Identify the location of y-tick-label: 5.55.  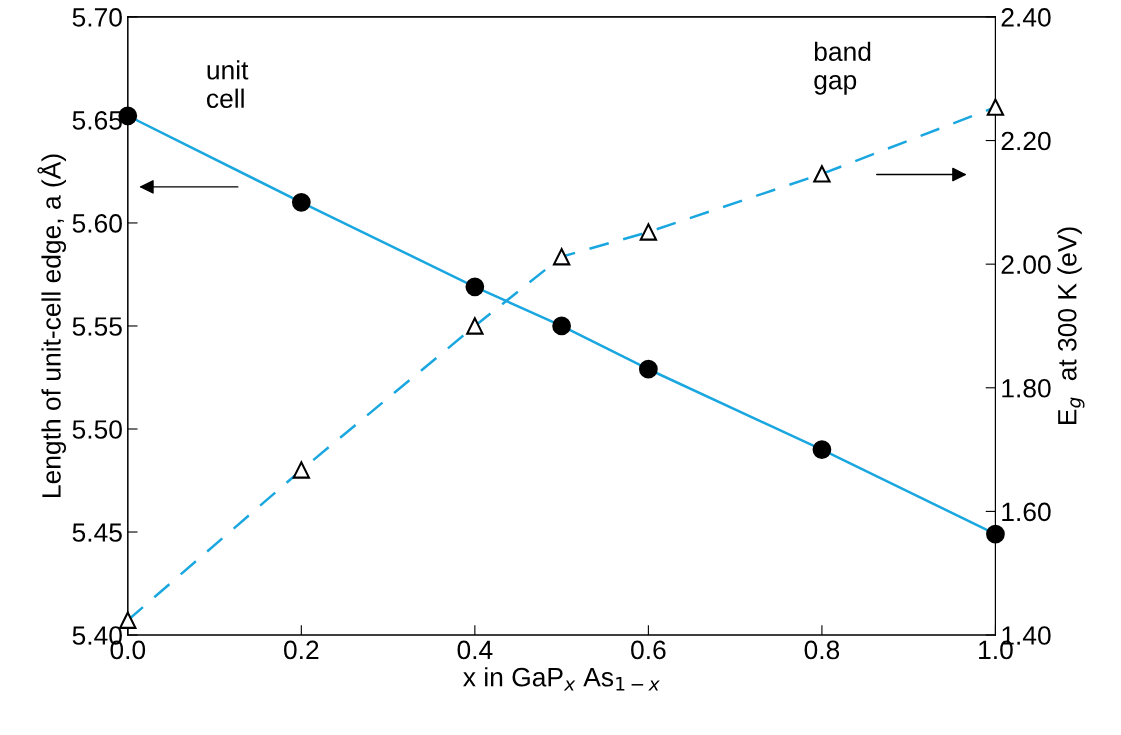
(97, 326).